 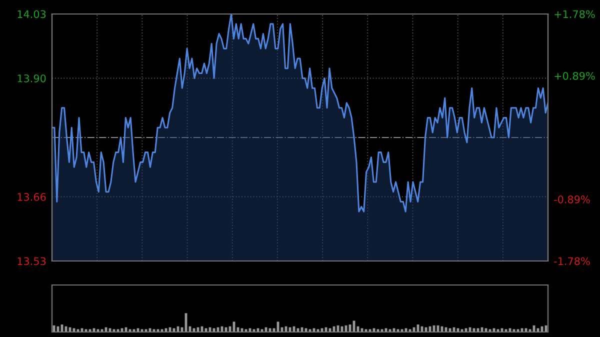 What do you see at coordinates (32, 261) in the screenshot?
I see `y-tick-label: 13.53` at bounding box center [32, 261].